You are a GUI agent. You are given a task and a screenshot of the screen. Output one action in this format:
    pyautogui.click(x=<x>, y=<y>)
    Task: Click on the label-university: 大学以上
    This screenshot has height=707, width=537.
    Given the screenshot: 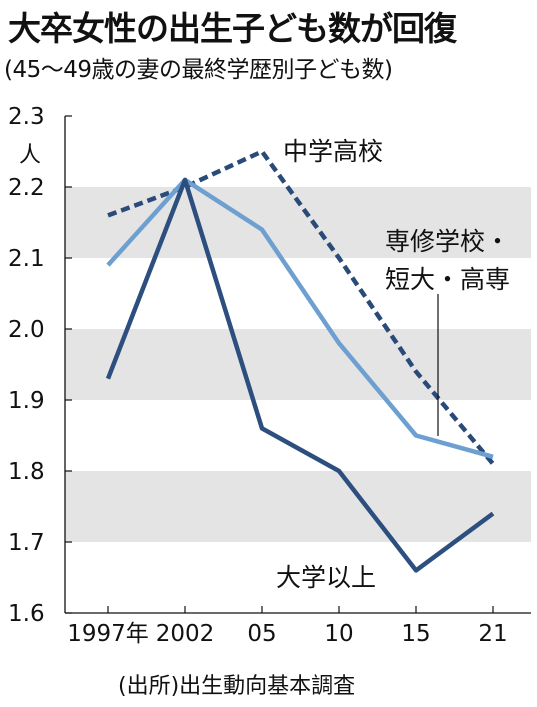 What is the action you would take?
    pyautogui.click(x=326, y=577)
    